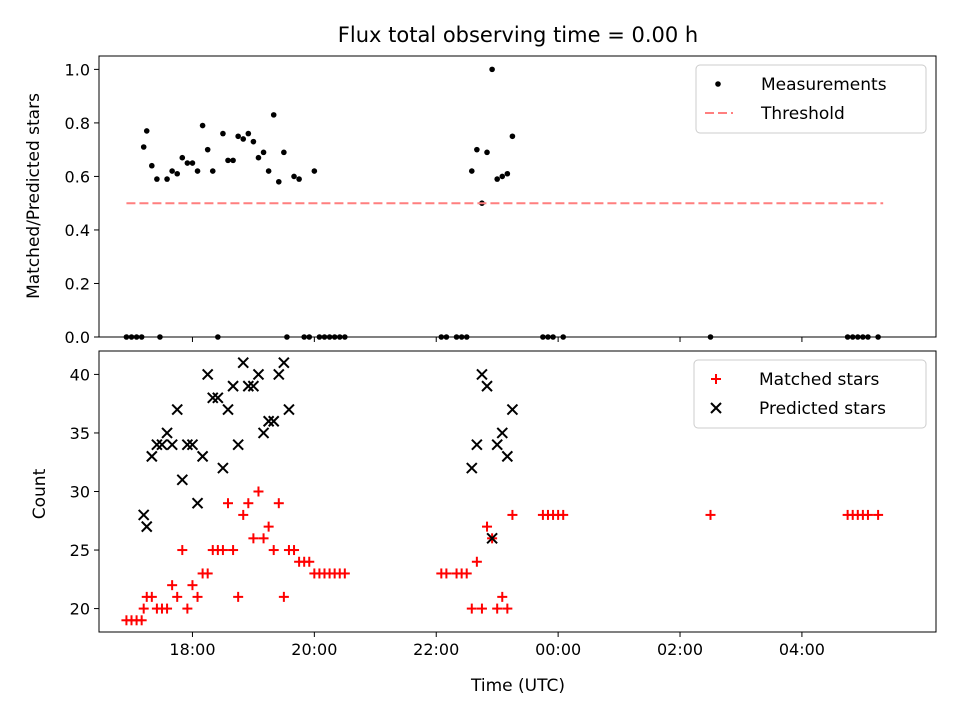 This screenshot has height=720, width=960. I want to click on y-tick-label: 20, so click(80, 609).